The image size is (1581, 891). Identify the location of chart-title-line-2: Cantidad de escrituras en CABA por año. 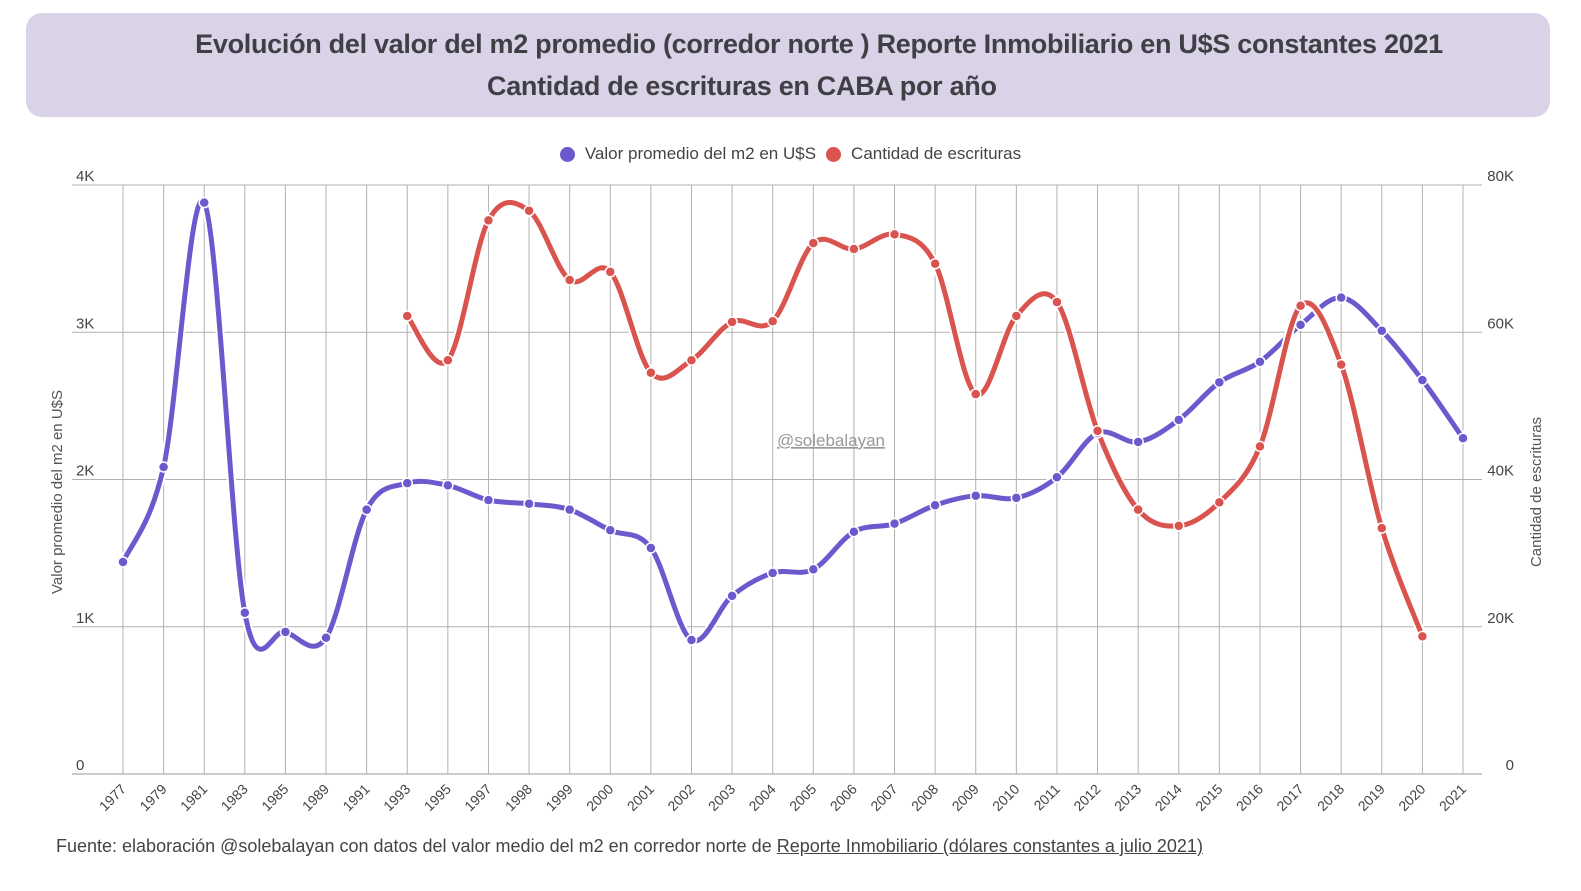
(742, 86).